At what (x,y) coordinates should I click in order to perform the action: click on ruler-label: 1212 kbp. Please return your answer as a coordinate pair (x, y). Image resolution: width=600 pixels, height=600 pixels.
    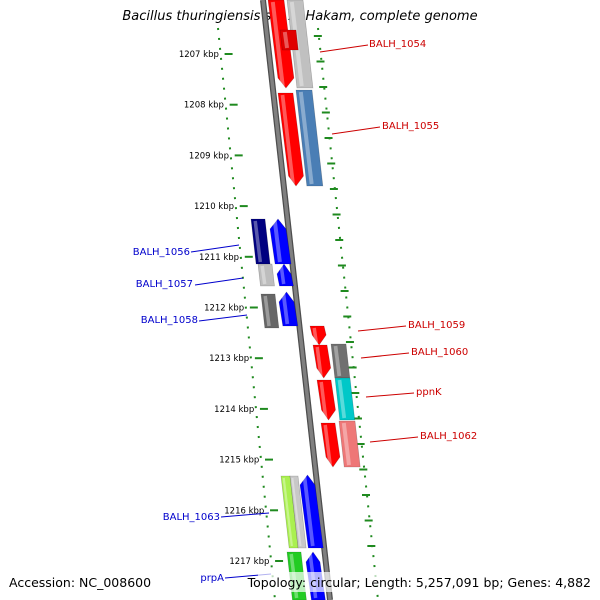
    Looking at the image, I should click on (224, 309).